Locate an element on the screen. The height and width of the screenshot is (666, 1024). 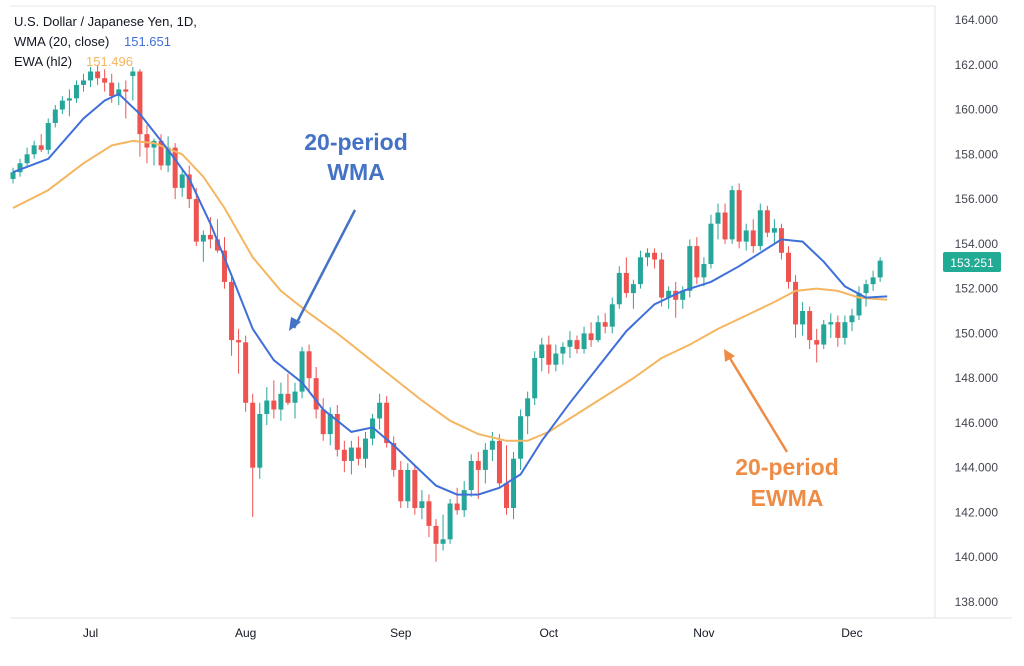
wma-arrow-head is located at coordinates (295, 324).